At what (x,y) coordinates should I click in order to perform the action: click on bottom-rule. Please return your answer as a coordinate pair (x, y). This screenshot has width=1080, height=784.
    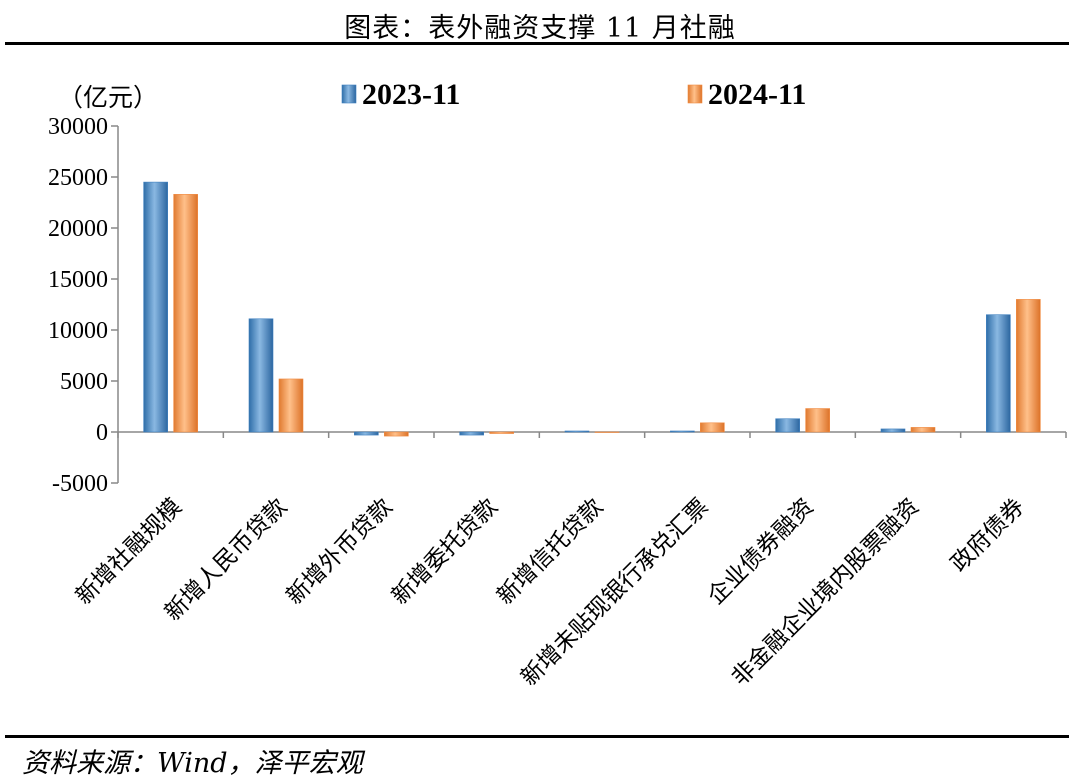
    Looking at the image, I should click on (537, 736).